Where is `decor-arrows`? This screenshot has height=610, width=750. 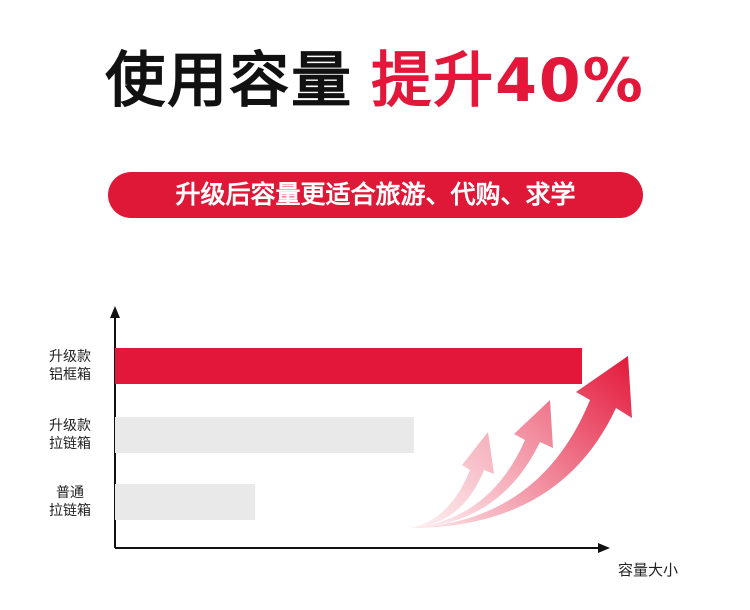 decor-arrows is located at coordinates (521, 442).